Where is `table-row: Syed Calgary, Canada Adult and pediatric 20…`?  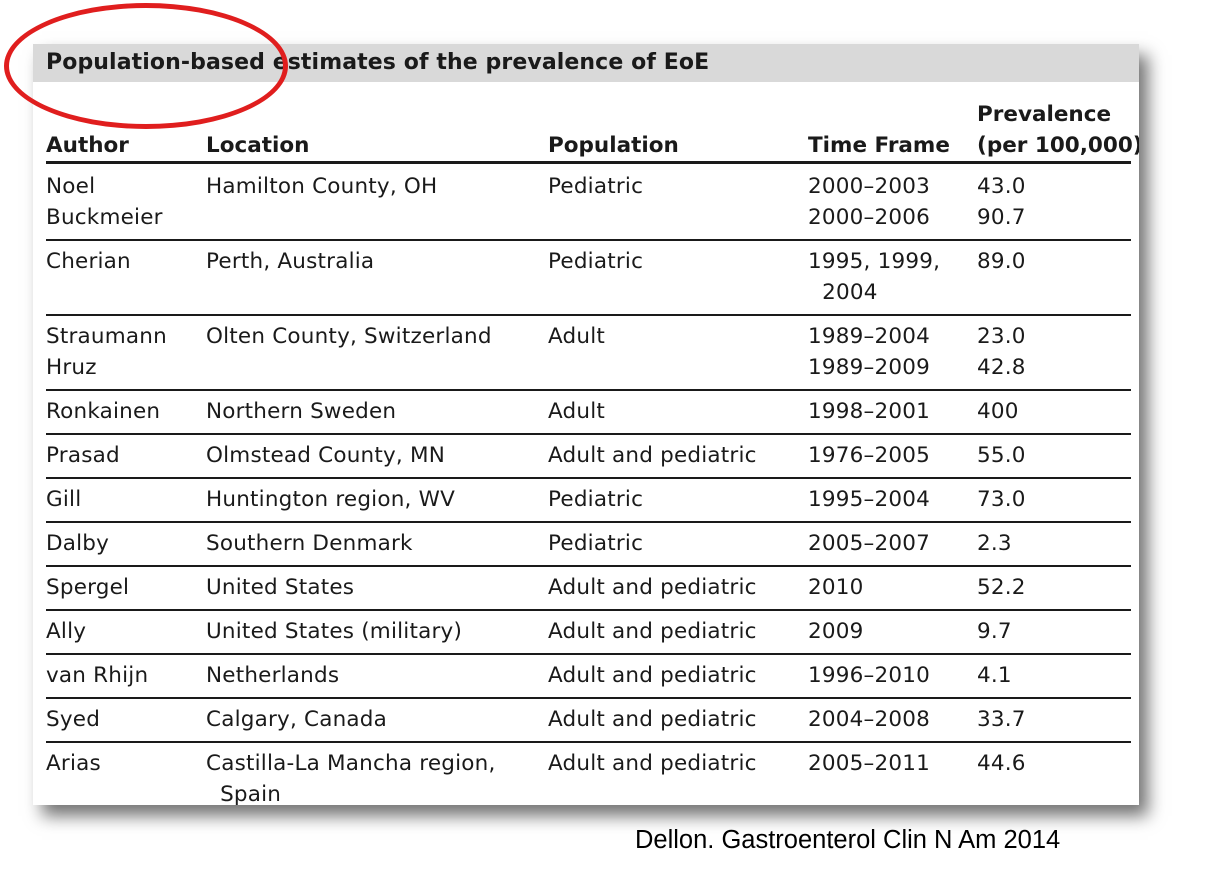
table-row: Syed Calgary, Canada Adult and pediatric 20… is located at coordinates (586, 719).